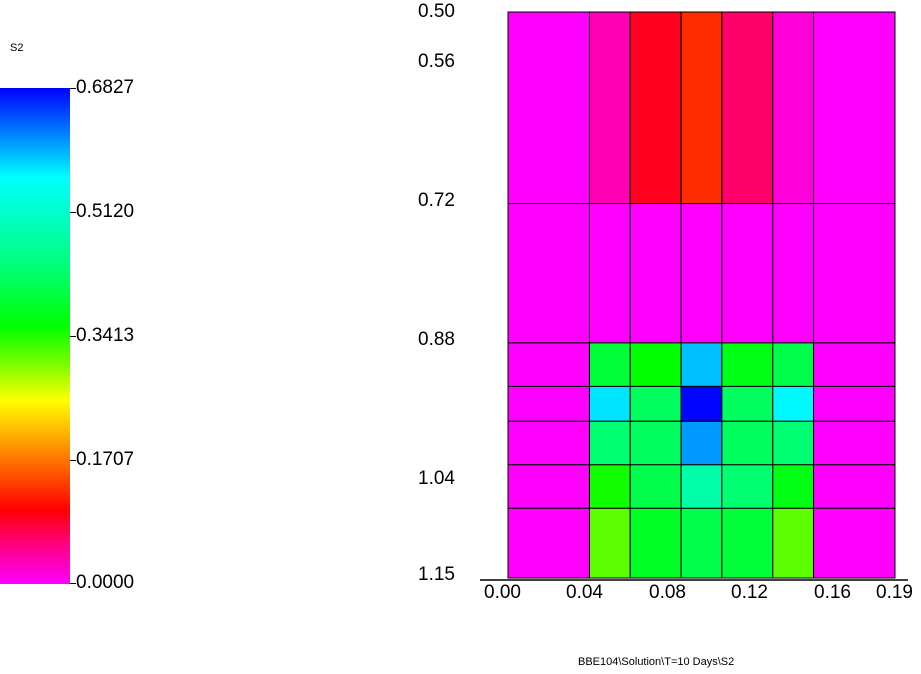 The width and height of the screenshot is (921, 674). Describe the element at coordinates (105, 211) in the screenshot. I see `legend-label-2: 0.5120` at that location.